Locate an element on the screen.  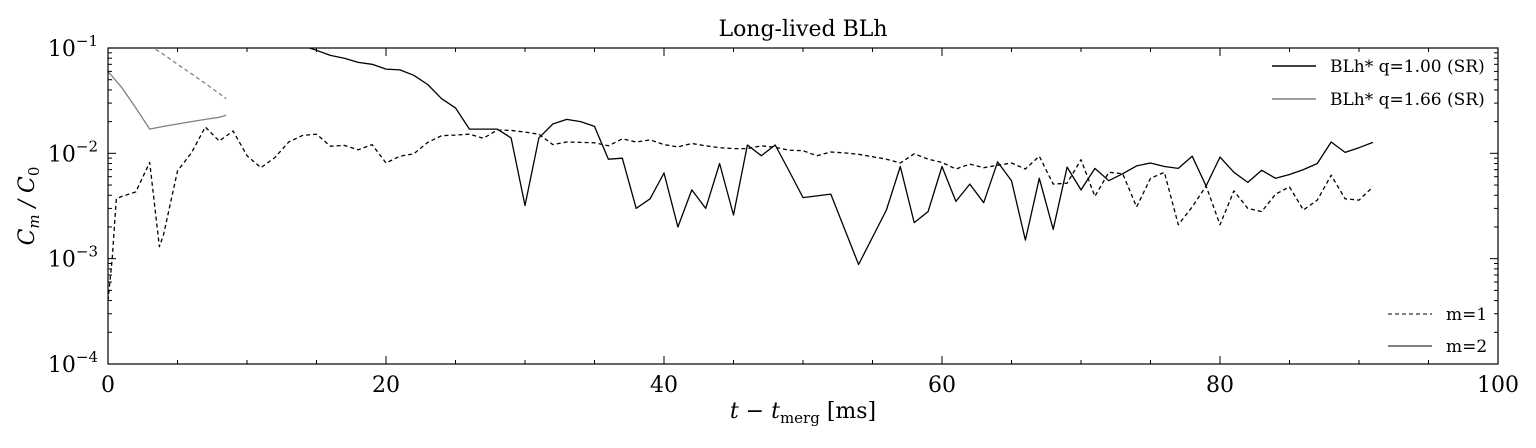
series-line-q166-m2 is located at coordinates (167, 100).